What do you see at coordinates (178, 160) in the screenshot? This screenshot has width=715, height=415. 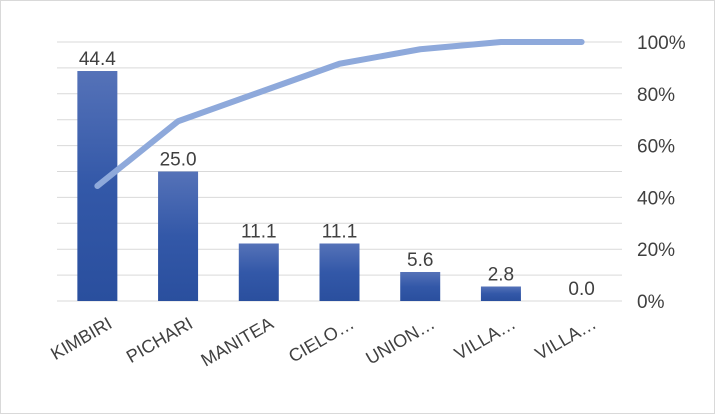 I see `data-label: 25.0` at bounding box center [178, 160].